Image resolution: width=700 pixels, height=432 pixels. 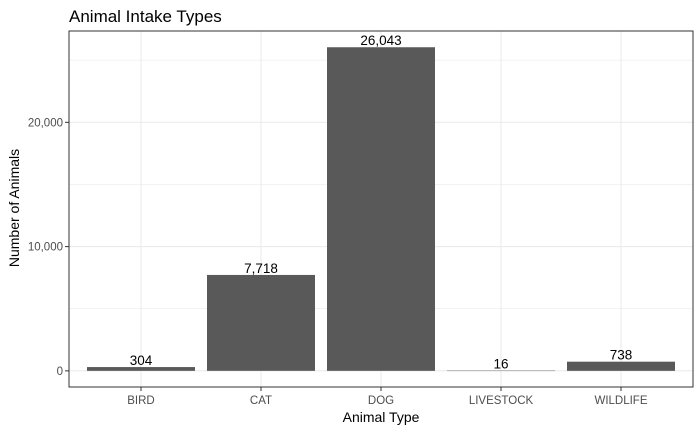 What do you see at coordinates (141, 360) in the screenshot?
I see `data-label-bird: 304` at bounding box center [141, 360].